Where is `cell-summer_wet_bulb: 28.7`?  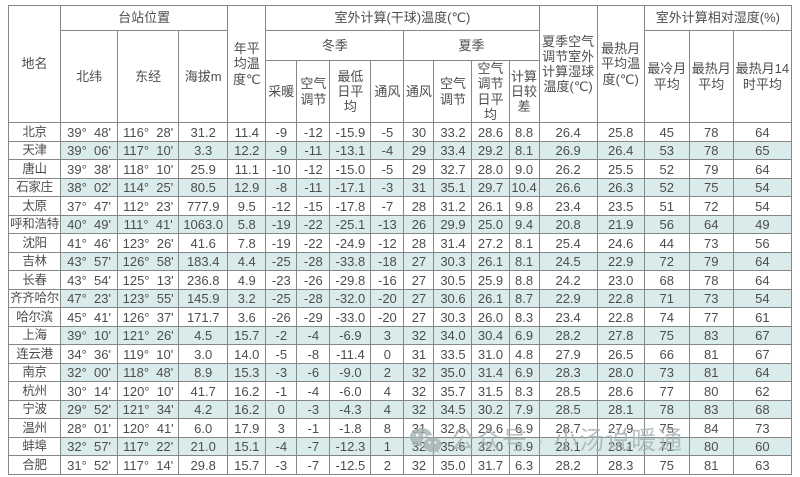 cell-summer_wet_bulb: 28.7 is located at coordinates (568, 428).